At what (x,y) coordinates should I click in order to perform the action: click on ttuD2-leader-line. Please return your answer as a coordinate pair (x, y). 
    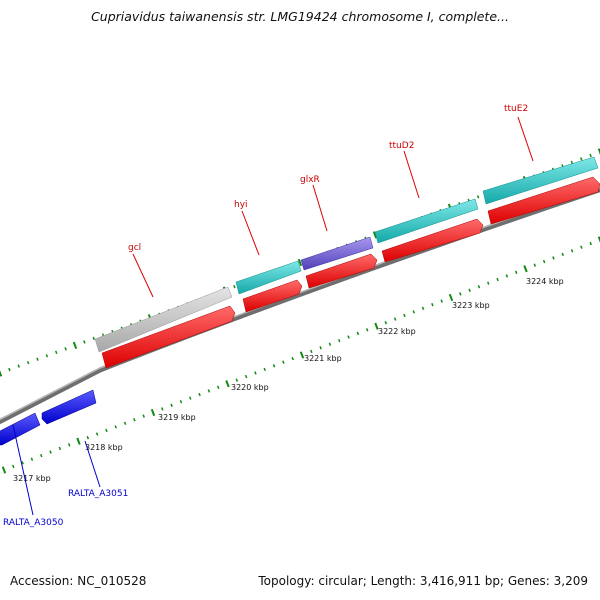
    Looking at the image, I should click on (411, 174).